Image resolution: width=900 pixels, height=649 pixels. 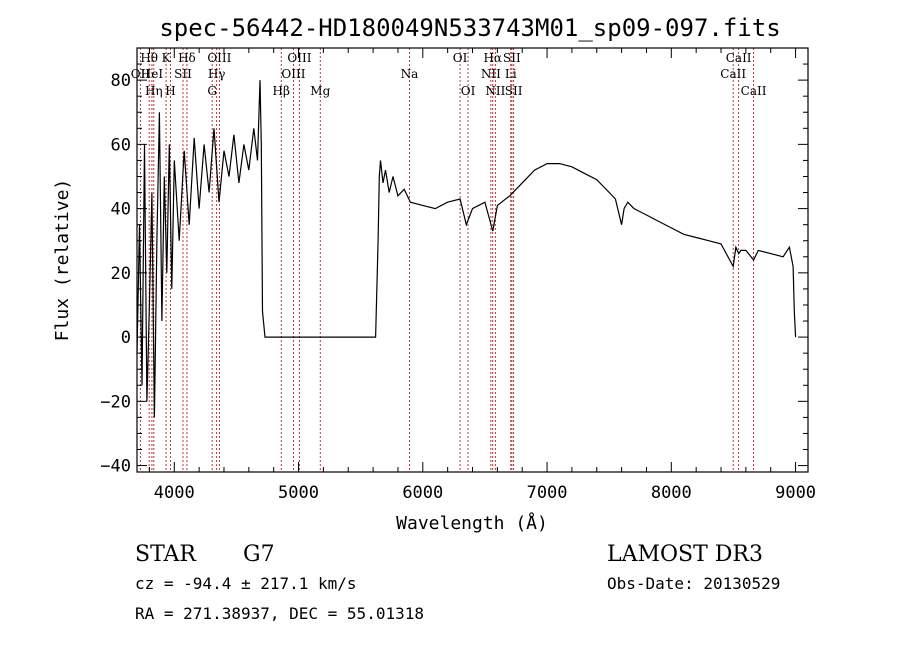 What do you see at coordinates (281, 91) in the screenshot?
I see `line-marker-label: Hβ` at bounding box center [281, 91].